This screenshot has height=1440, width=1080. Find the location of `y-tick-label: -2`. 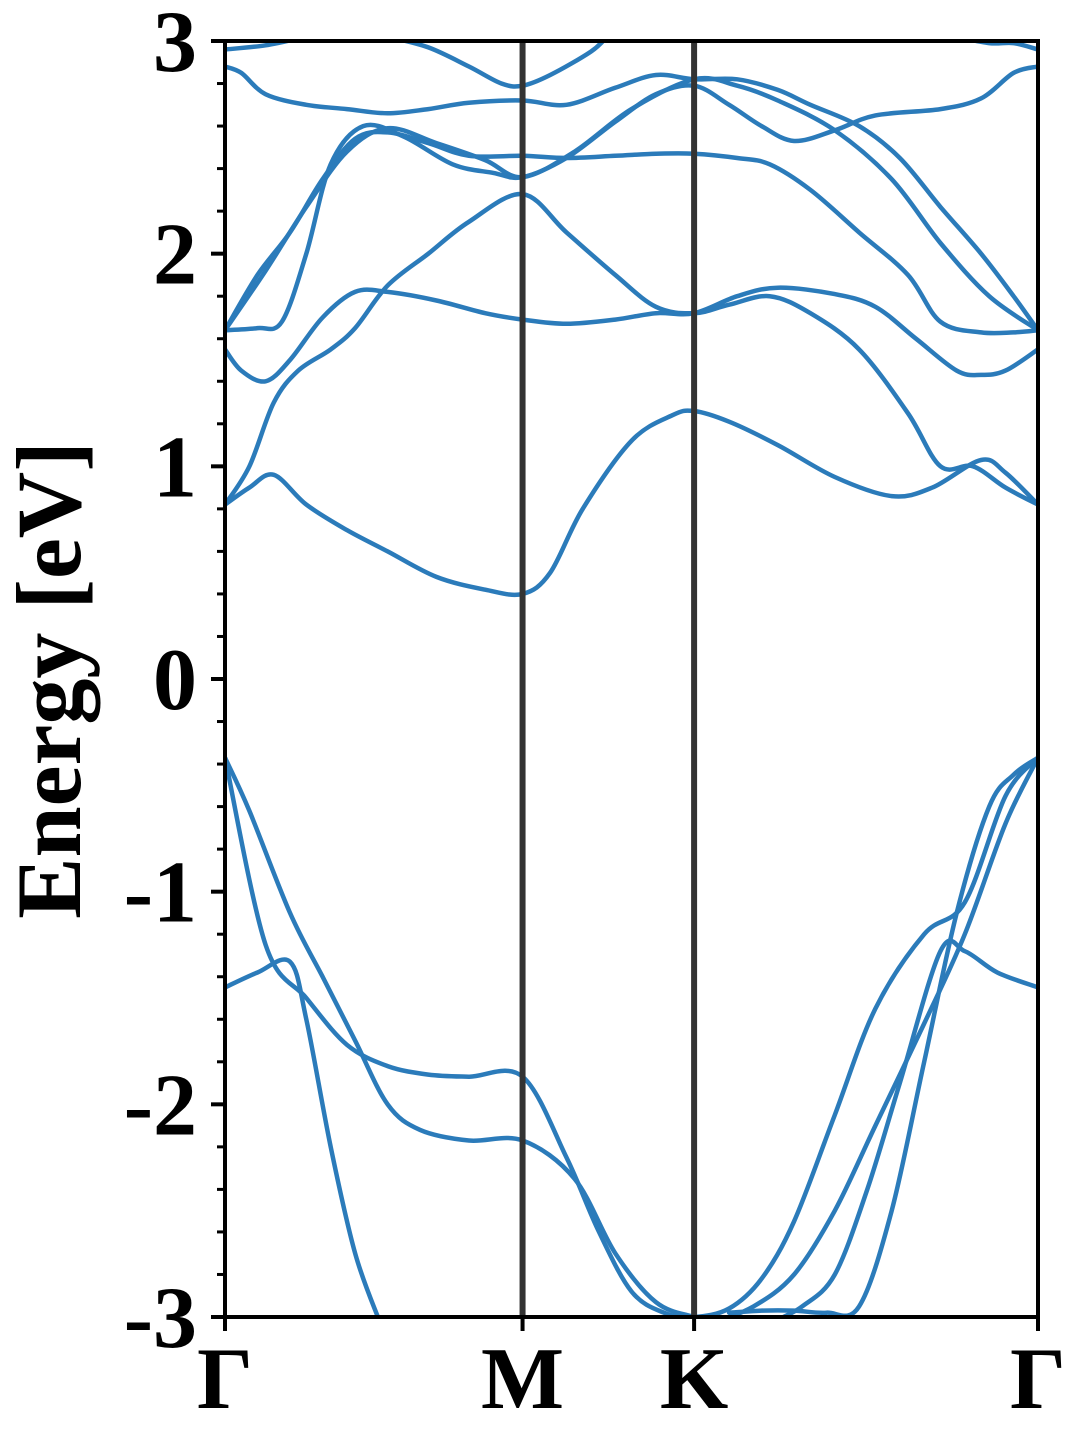

y-tick-label: -2 is located at coordinates (160, 1105).